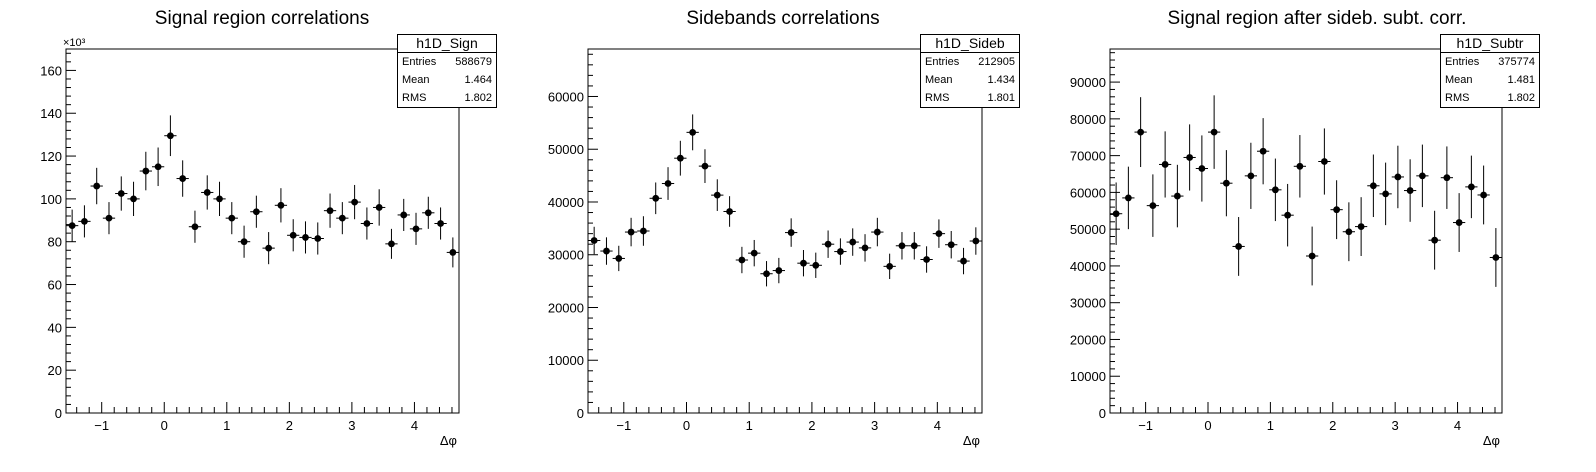 The width and height of the screenshot is (1596, 472). I want to click on x-tick-label: 1, so click(1270, 425).